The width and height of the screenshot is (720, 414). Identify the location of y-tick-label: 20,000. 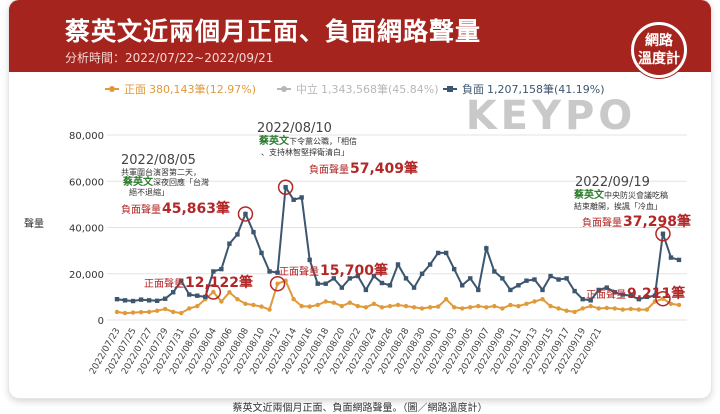
(86, 275).